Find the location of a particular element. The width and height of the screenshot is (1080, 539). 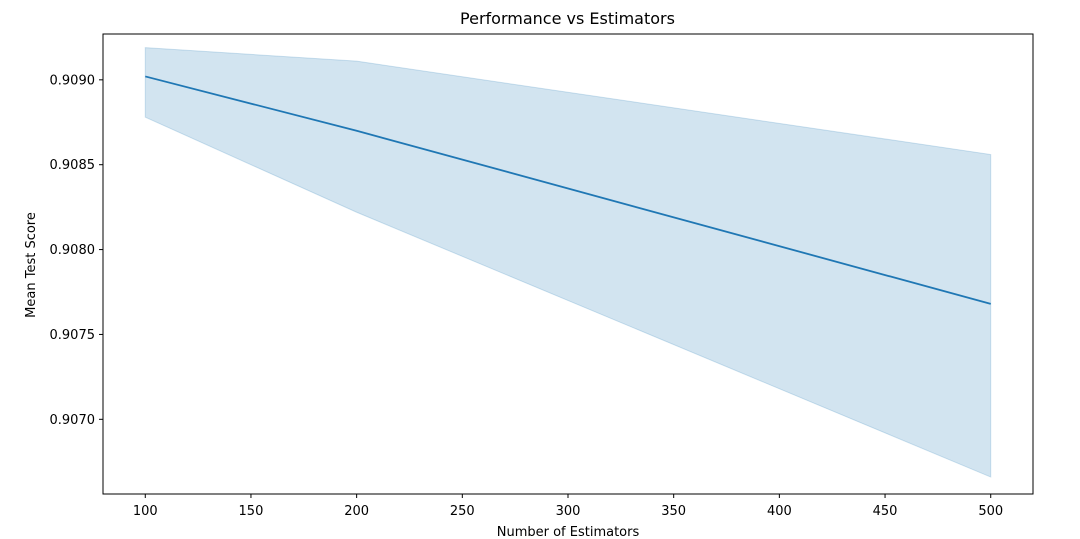

y-tick-label: 0.9075 is located at coordinates (73, 335).